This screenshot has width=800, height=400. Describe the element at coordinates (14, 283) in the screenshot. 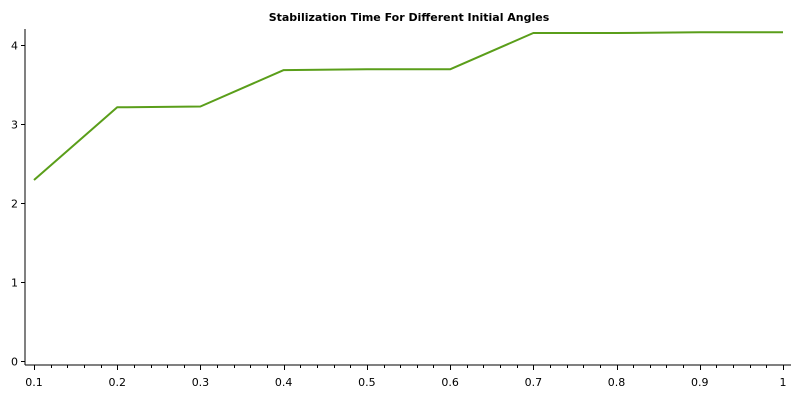

I see `y-tick-label: 1` at that location.